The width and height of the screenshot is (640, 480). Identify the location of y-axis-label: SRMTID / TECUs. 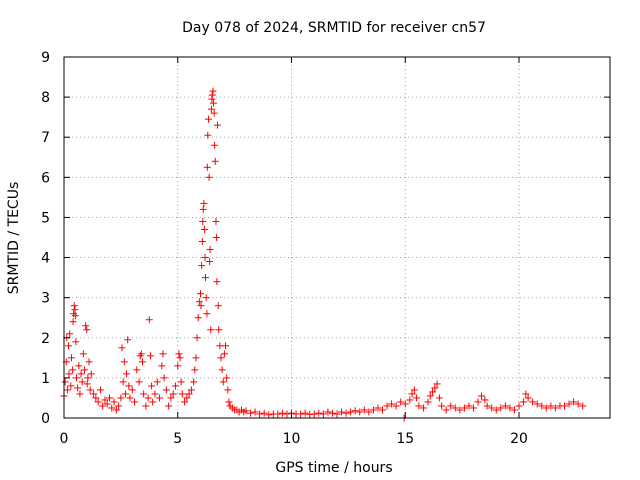
(14, 238).